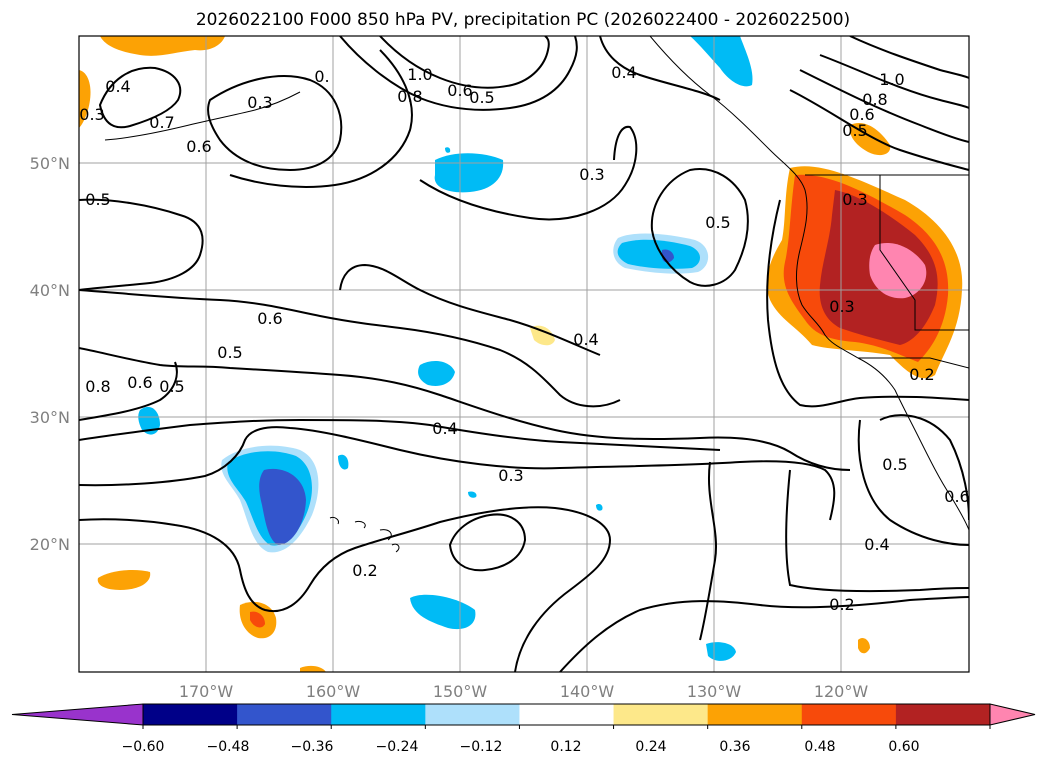  What do you see at coordinates (313, 668) in the screenshot?
I see `precip-blob-south-small` at bounding box center [313, 668].